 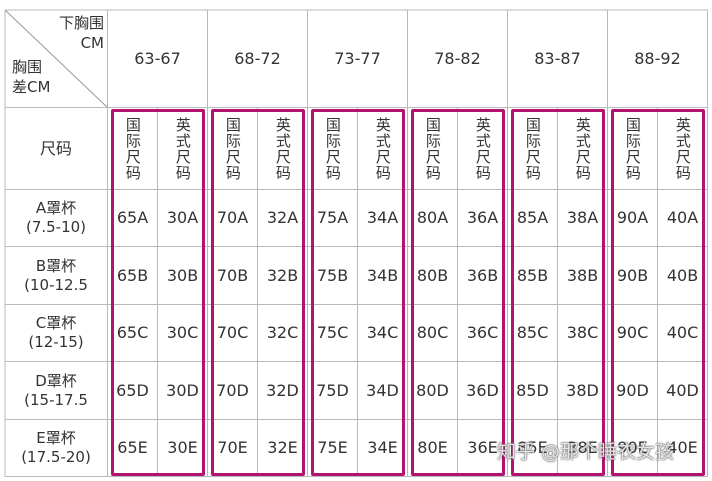 I want to click on column-header: 73-77, so click(x=358, y=59).